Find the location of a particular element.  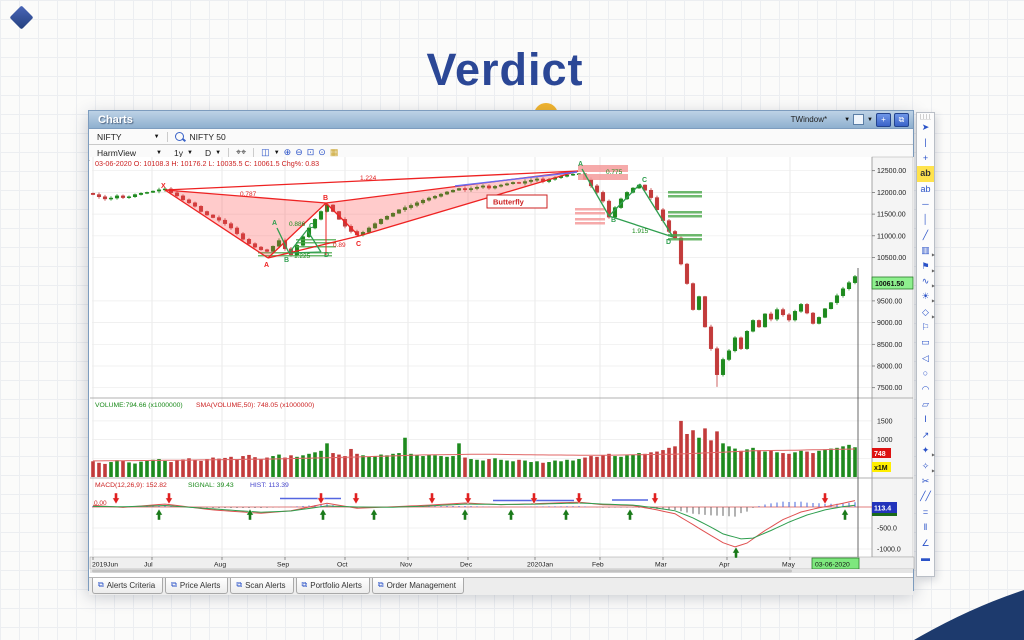

arc-icon: ◠ is located at coordinates (925, 388).